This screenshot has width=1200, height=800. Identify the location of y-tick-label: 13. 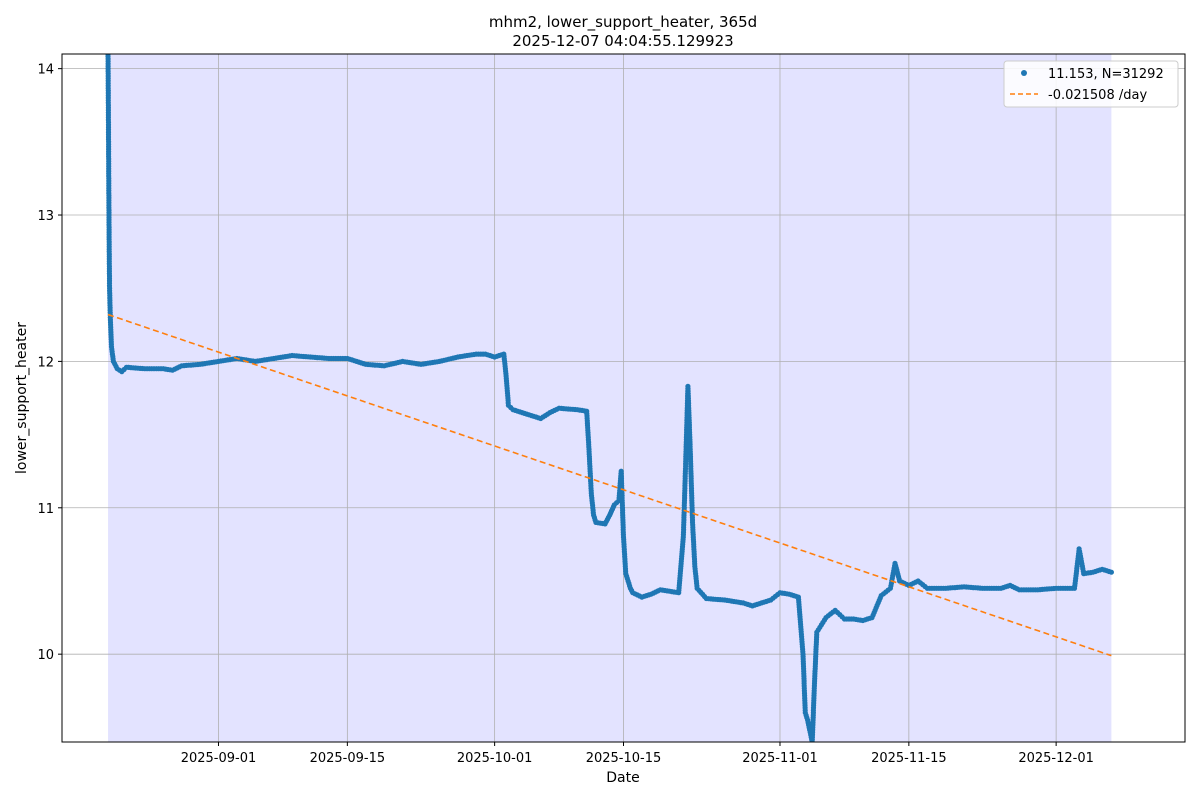
(45, 216).